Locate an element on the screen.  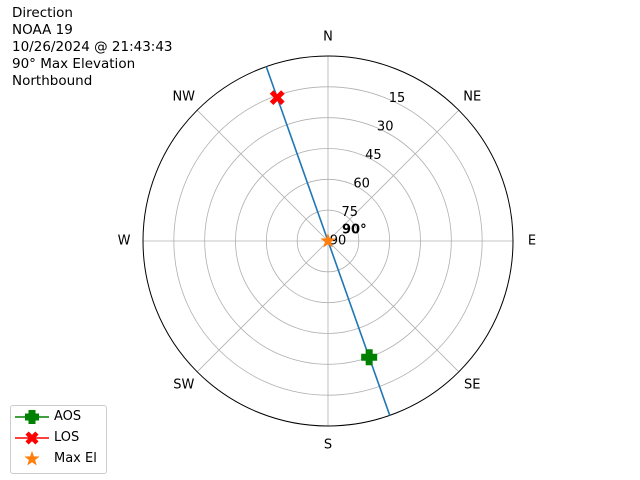
legend-item-los: LOS is located at coordinates (58, 437).